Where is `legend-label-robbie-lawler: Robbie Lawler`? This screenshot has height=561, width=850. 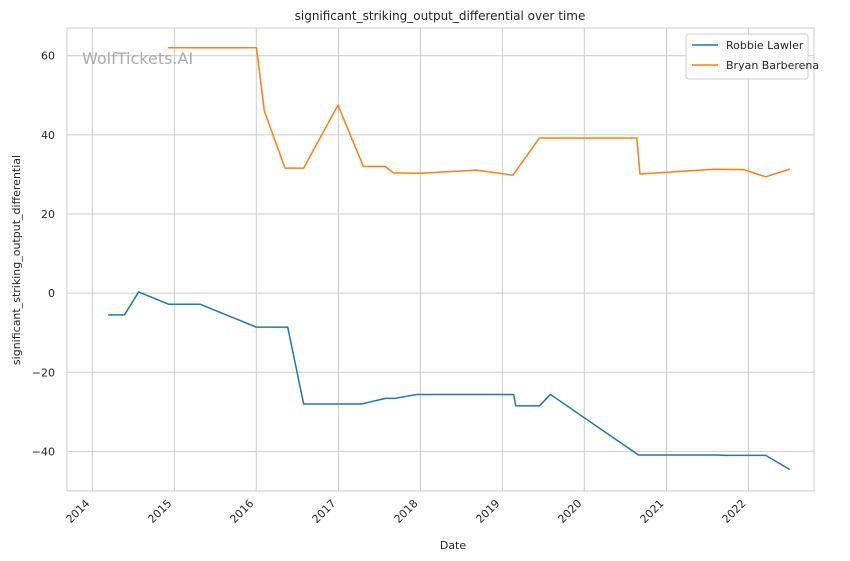
legend-label-robbie-lawler: Robbie Lawler is located at coordinates (765, 45).